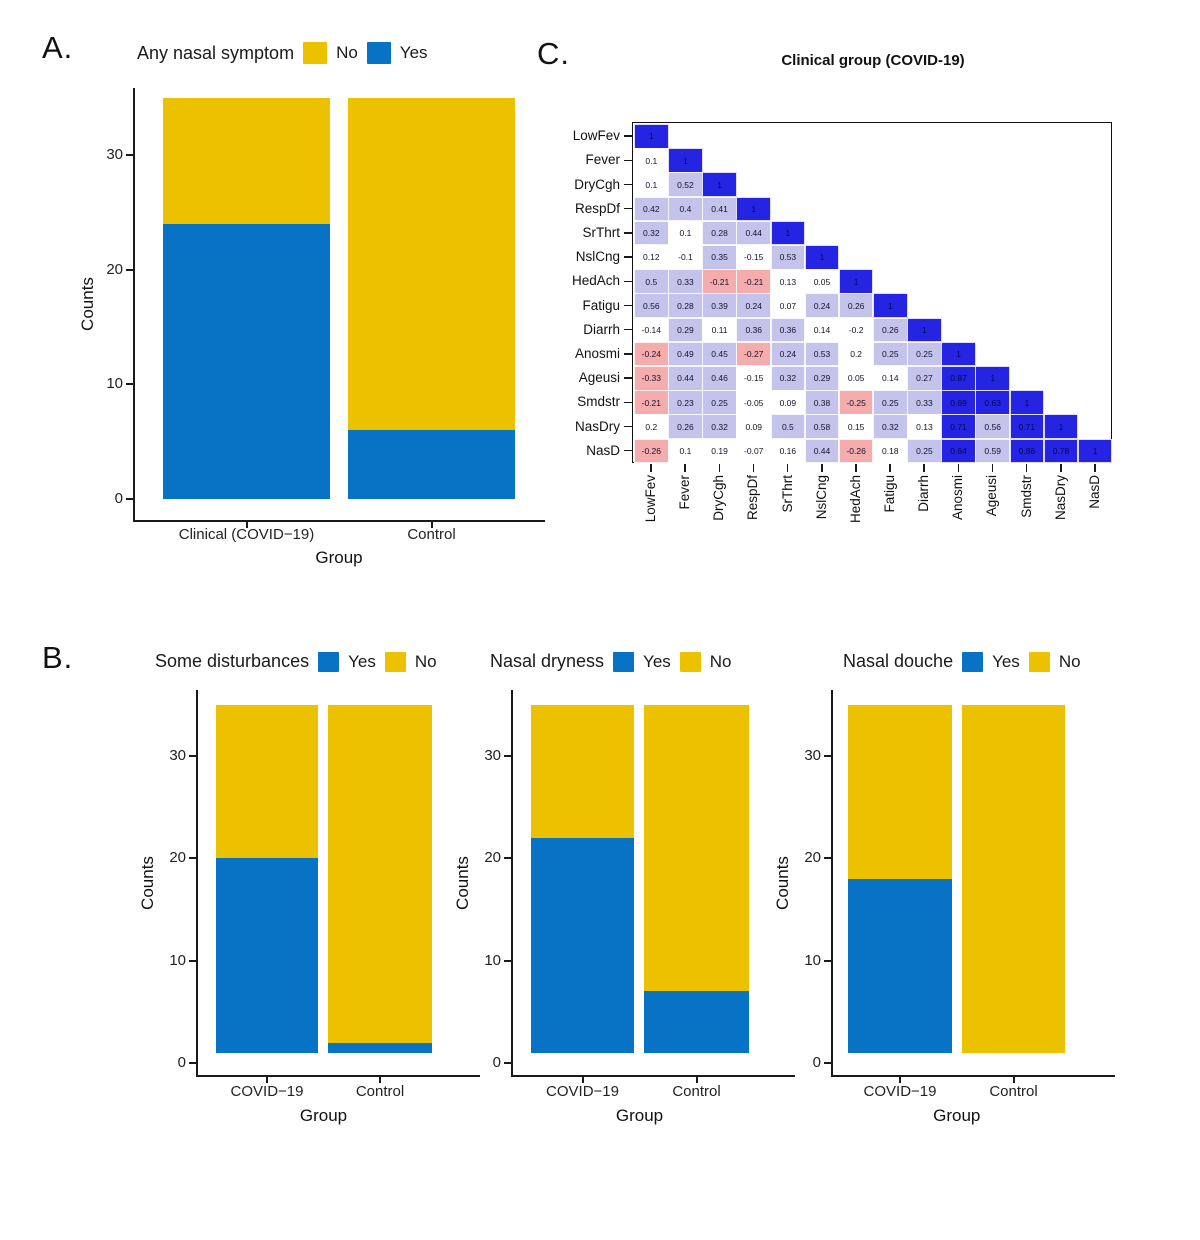  What do you see at coordinates (962, 661) in the screenshot?
I see `panel-b3-legend: Nasal douche Yes No` at bounding box center [962, 661].